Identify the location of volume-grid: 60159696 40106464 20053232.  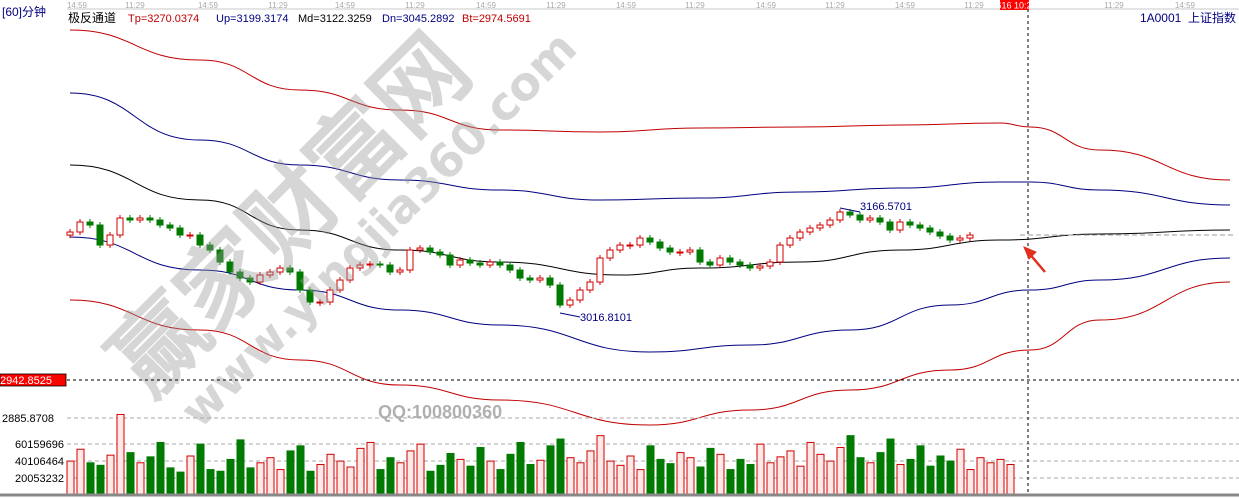
(627, 451).